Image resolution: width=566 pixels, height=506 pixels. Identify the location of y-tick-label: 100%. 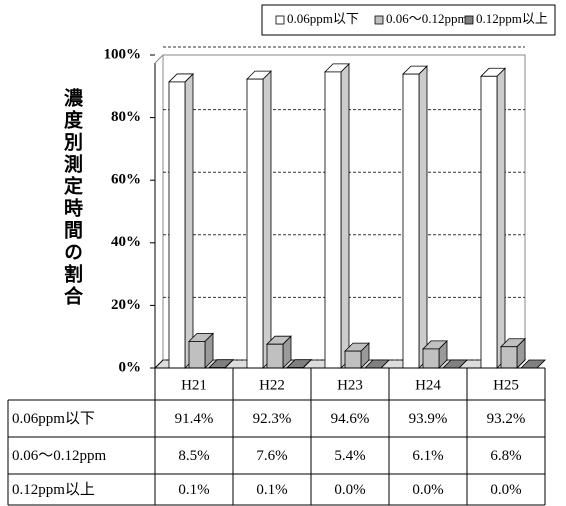
(123, 54).